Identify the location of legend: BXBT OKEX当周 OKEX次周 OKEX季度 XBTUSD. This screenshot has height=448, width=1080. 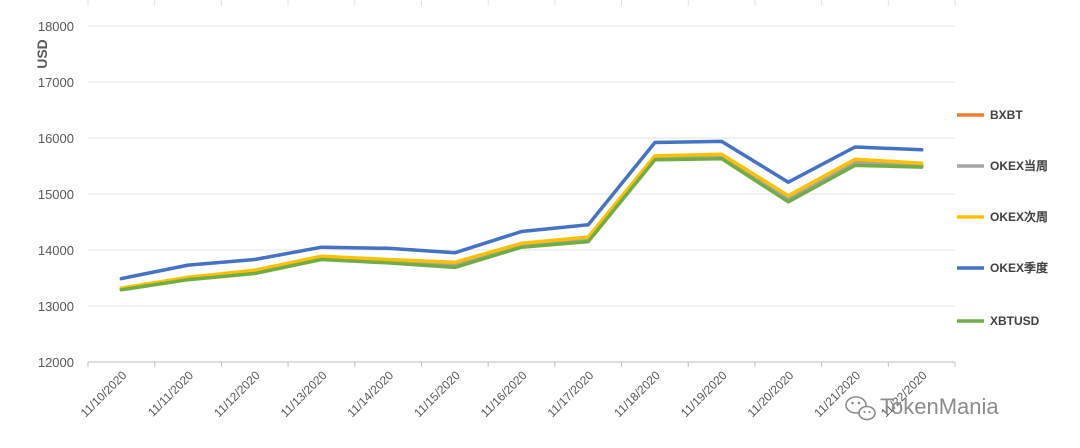
(1003, 218).